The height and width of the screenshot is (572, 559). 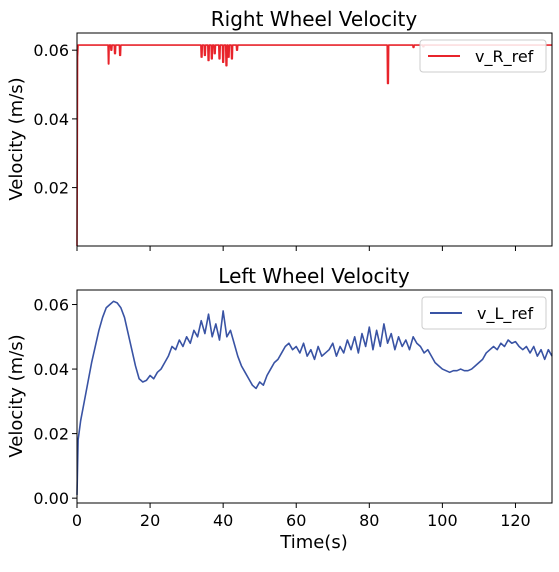 I want to click on right-chart-title: Right Wheel Velocity, so click(x=314, y=19).